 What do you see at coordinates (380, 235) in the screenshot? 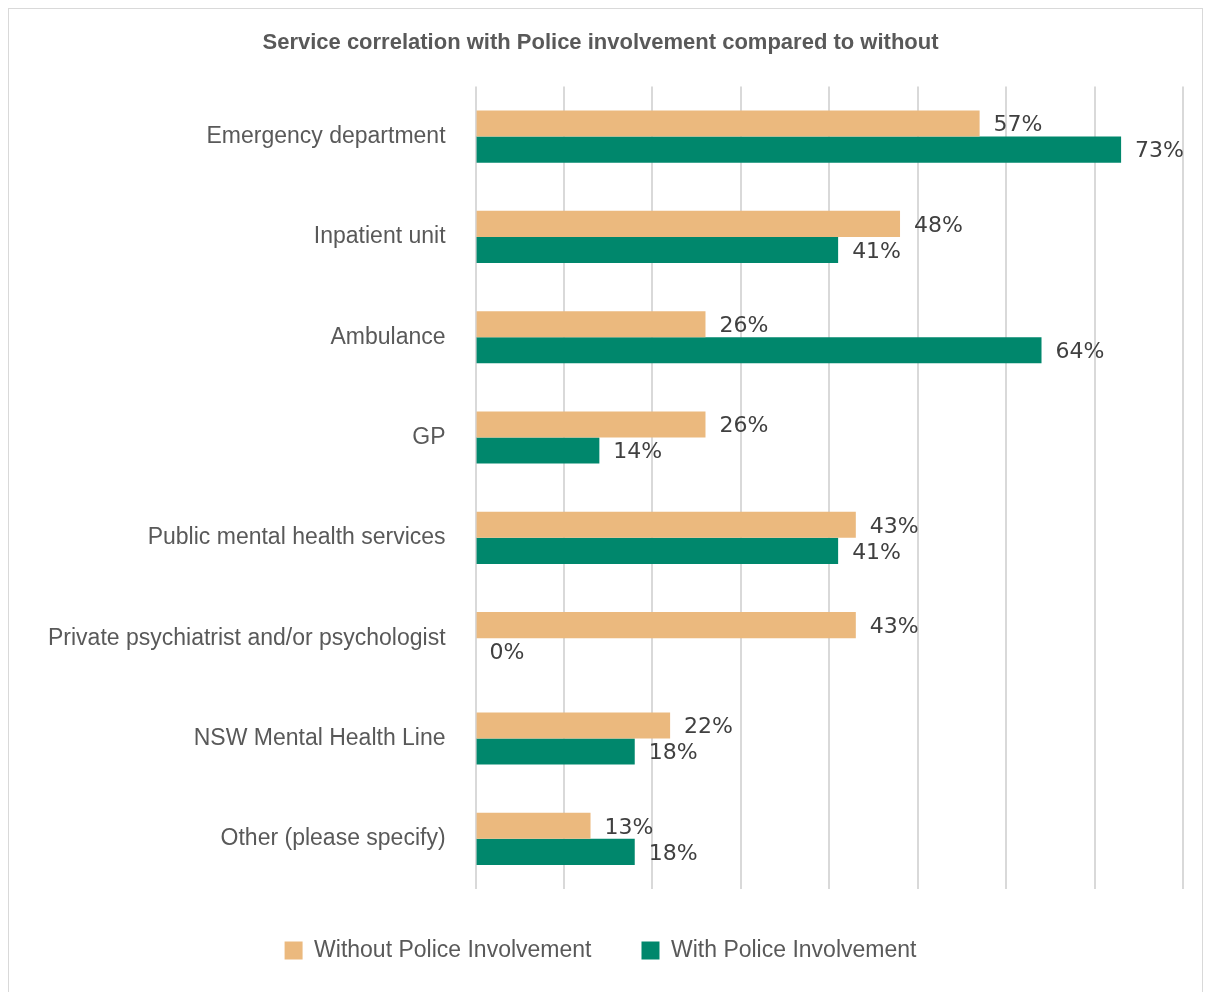
I see `y-tick-label: Inpatient unit` at bounding box center [380, 235].